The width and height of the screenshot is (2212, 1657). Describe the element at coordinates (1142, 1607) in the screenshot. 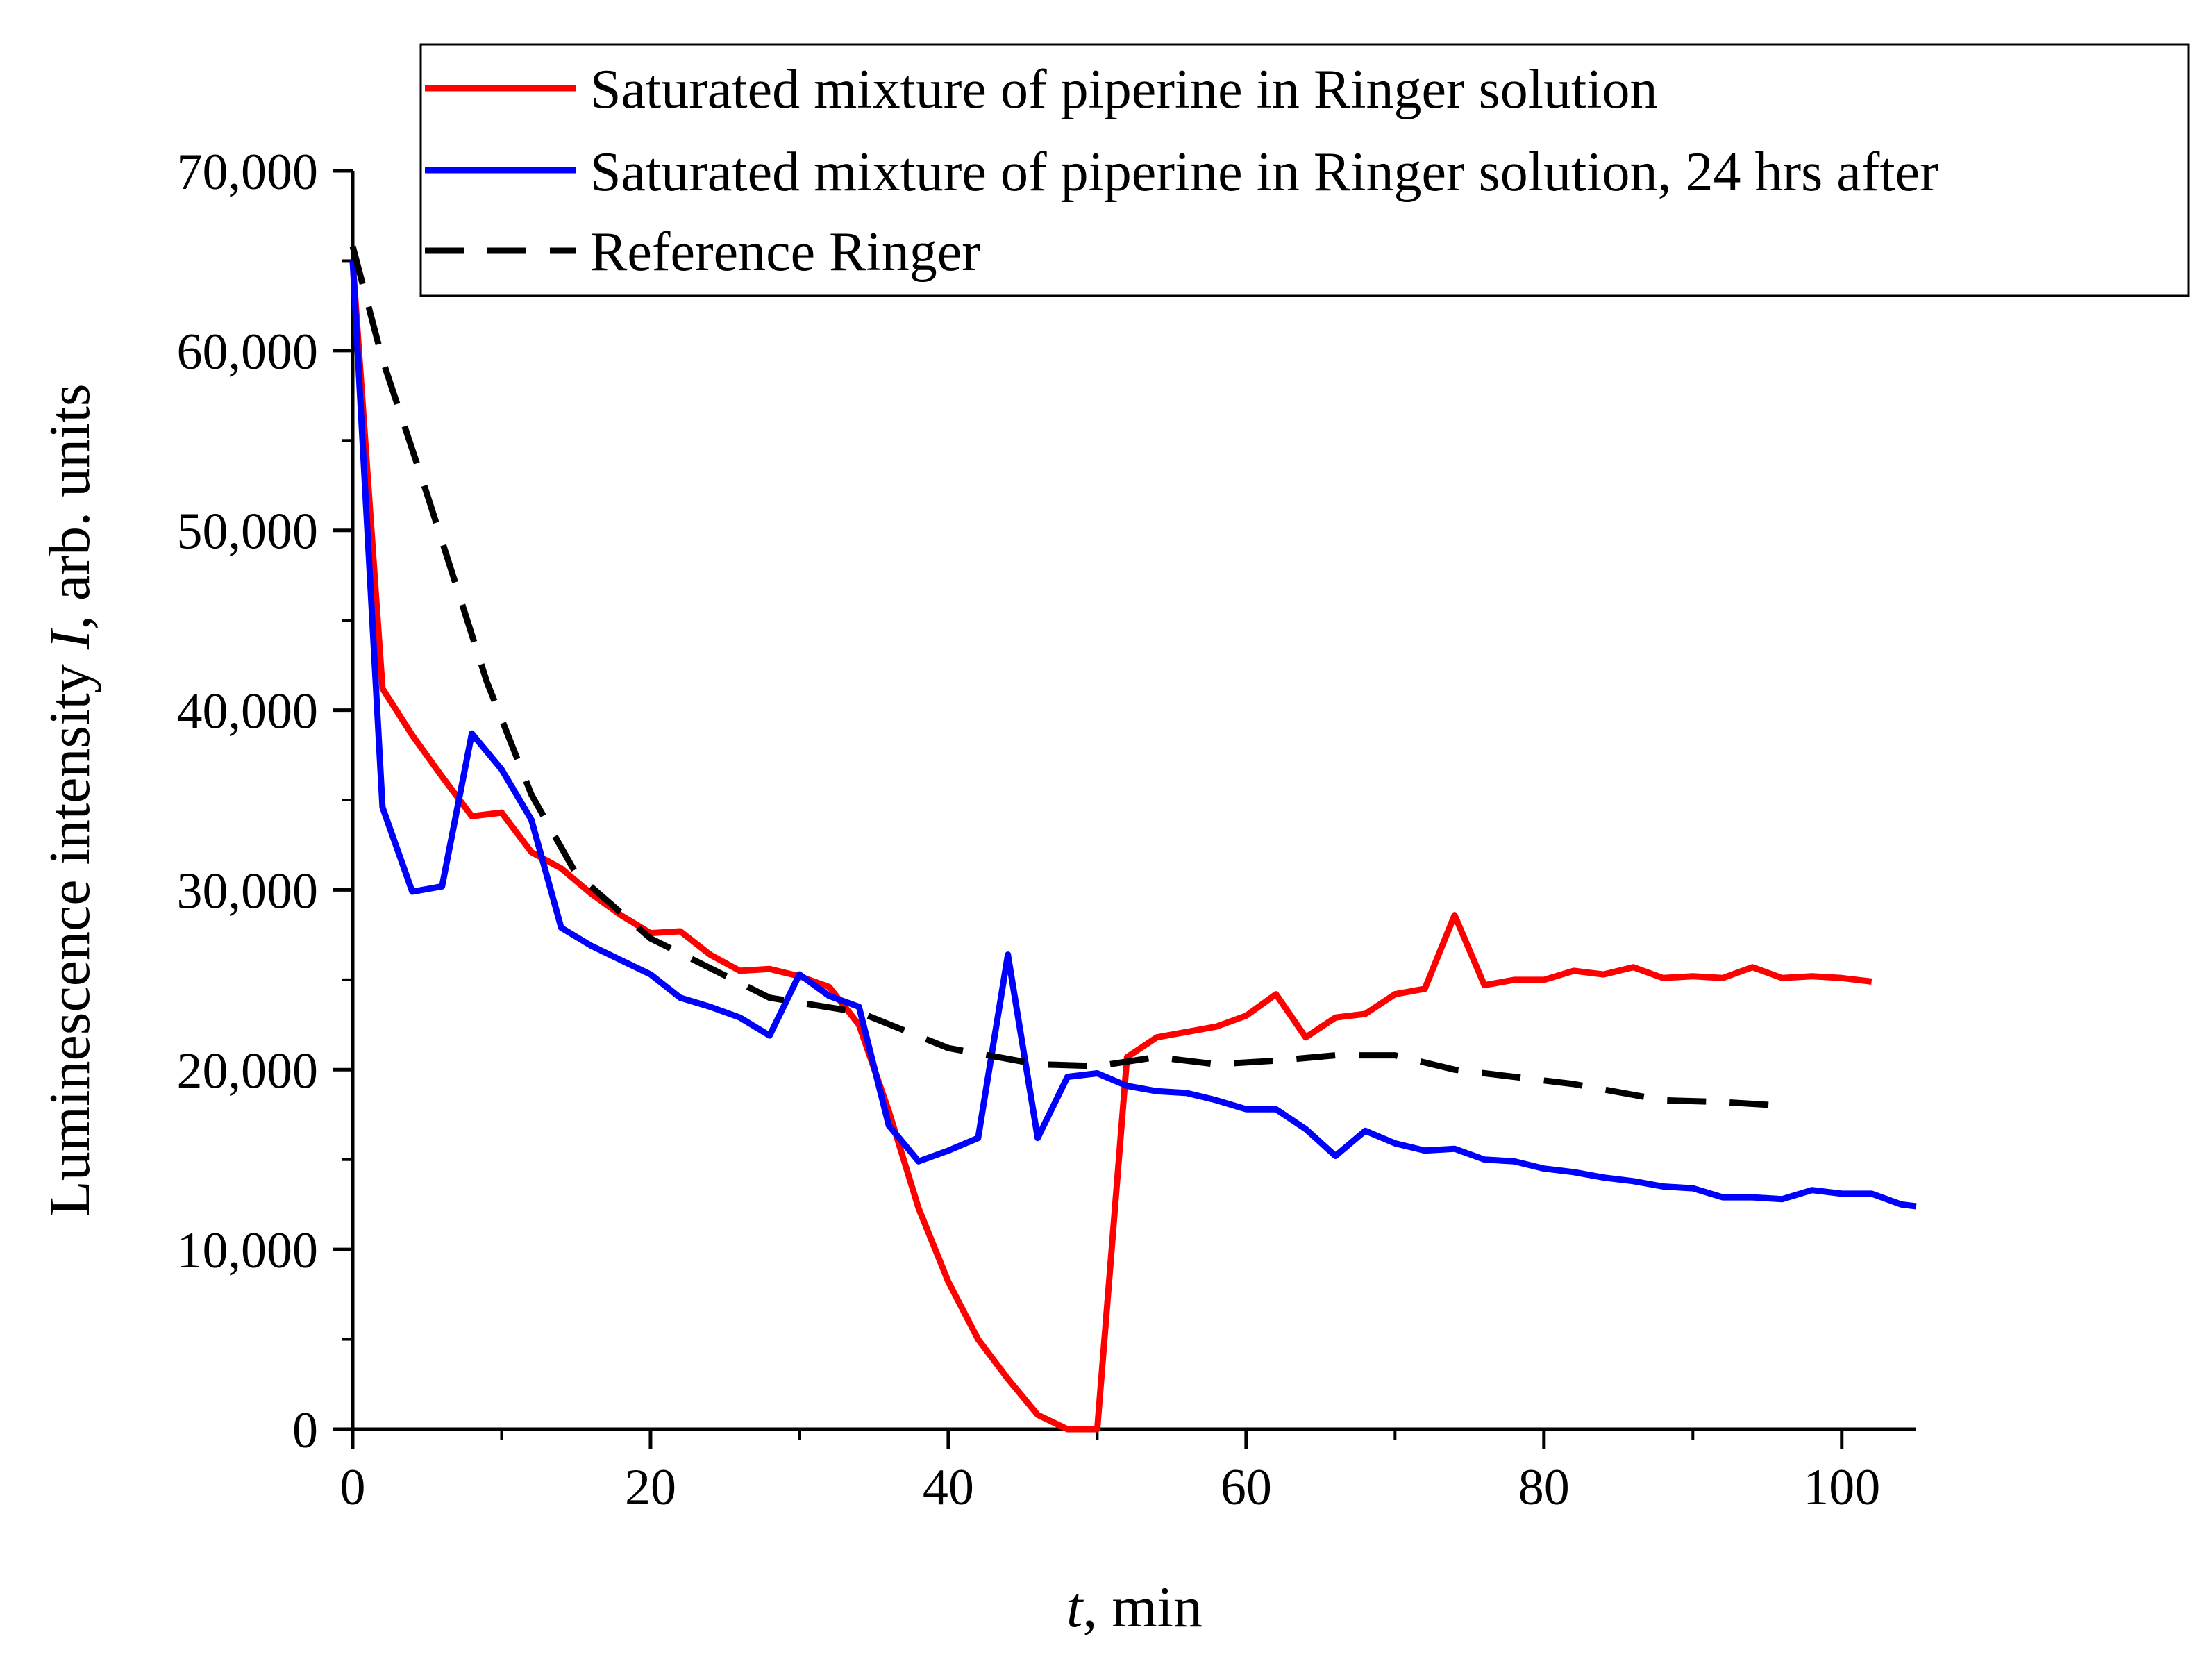

I see `x-axis-unit: , min` at that location.